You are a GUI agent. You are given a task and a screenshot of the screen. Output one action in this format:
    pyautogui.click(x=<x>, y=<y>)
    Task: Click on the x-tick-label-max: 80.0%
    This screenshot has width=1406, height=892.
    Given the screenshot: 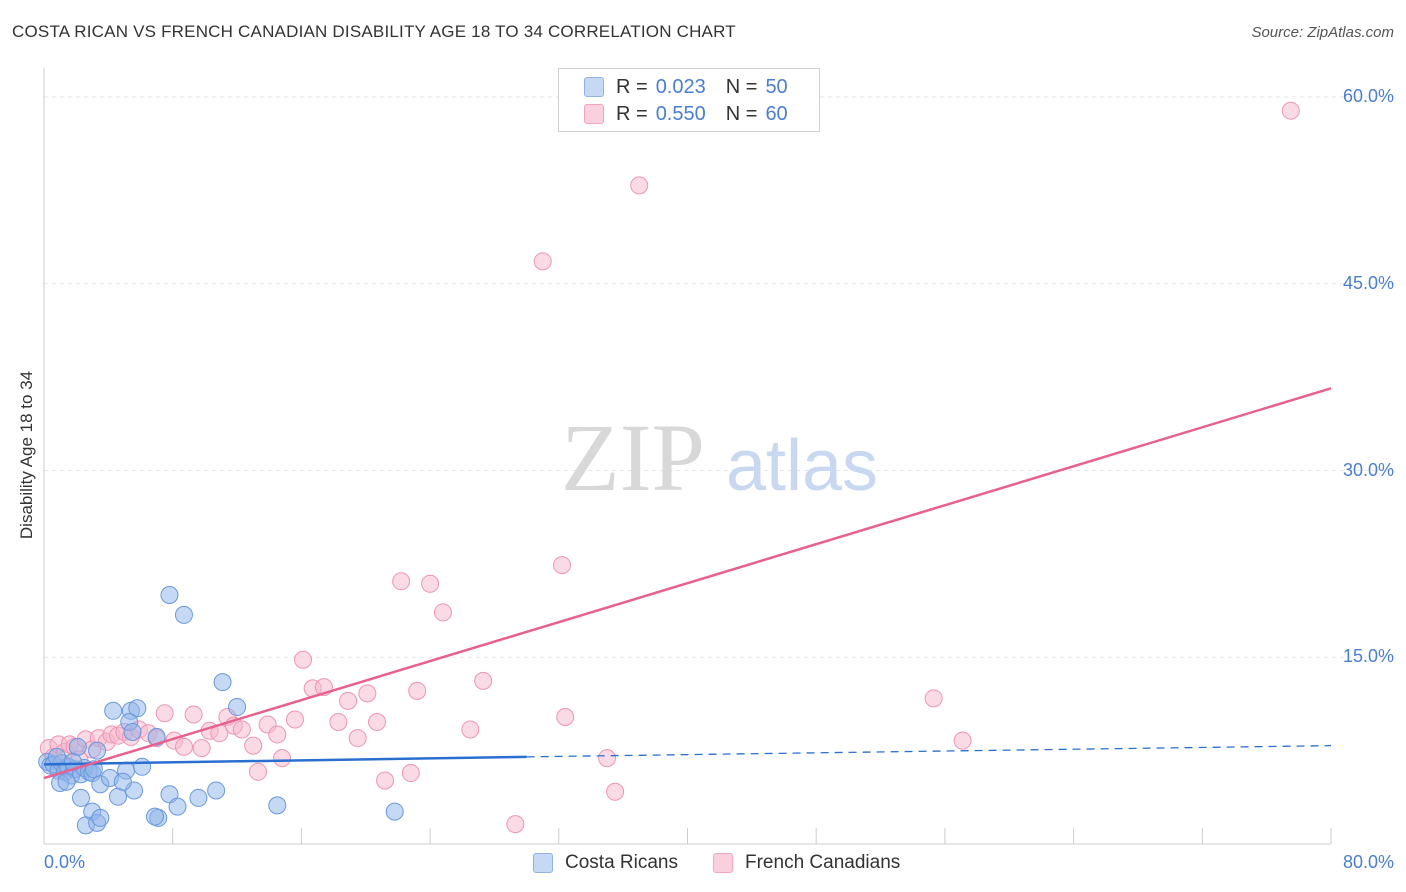 What is the action you would take?
    pyautogui.click(x=1368, y=862)
    